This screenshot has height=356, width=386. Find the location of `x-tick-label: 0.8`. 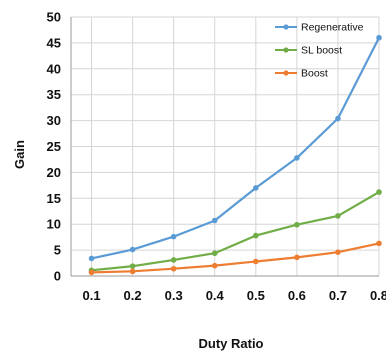

x-tick-label: 0.8 is located at coordinates (378, 295).